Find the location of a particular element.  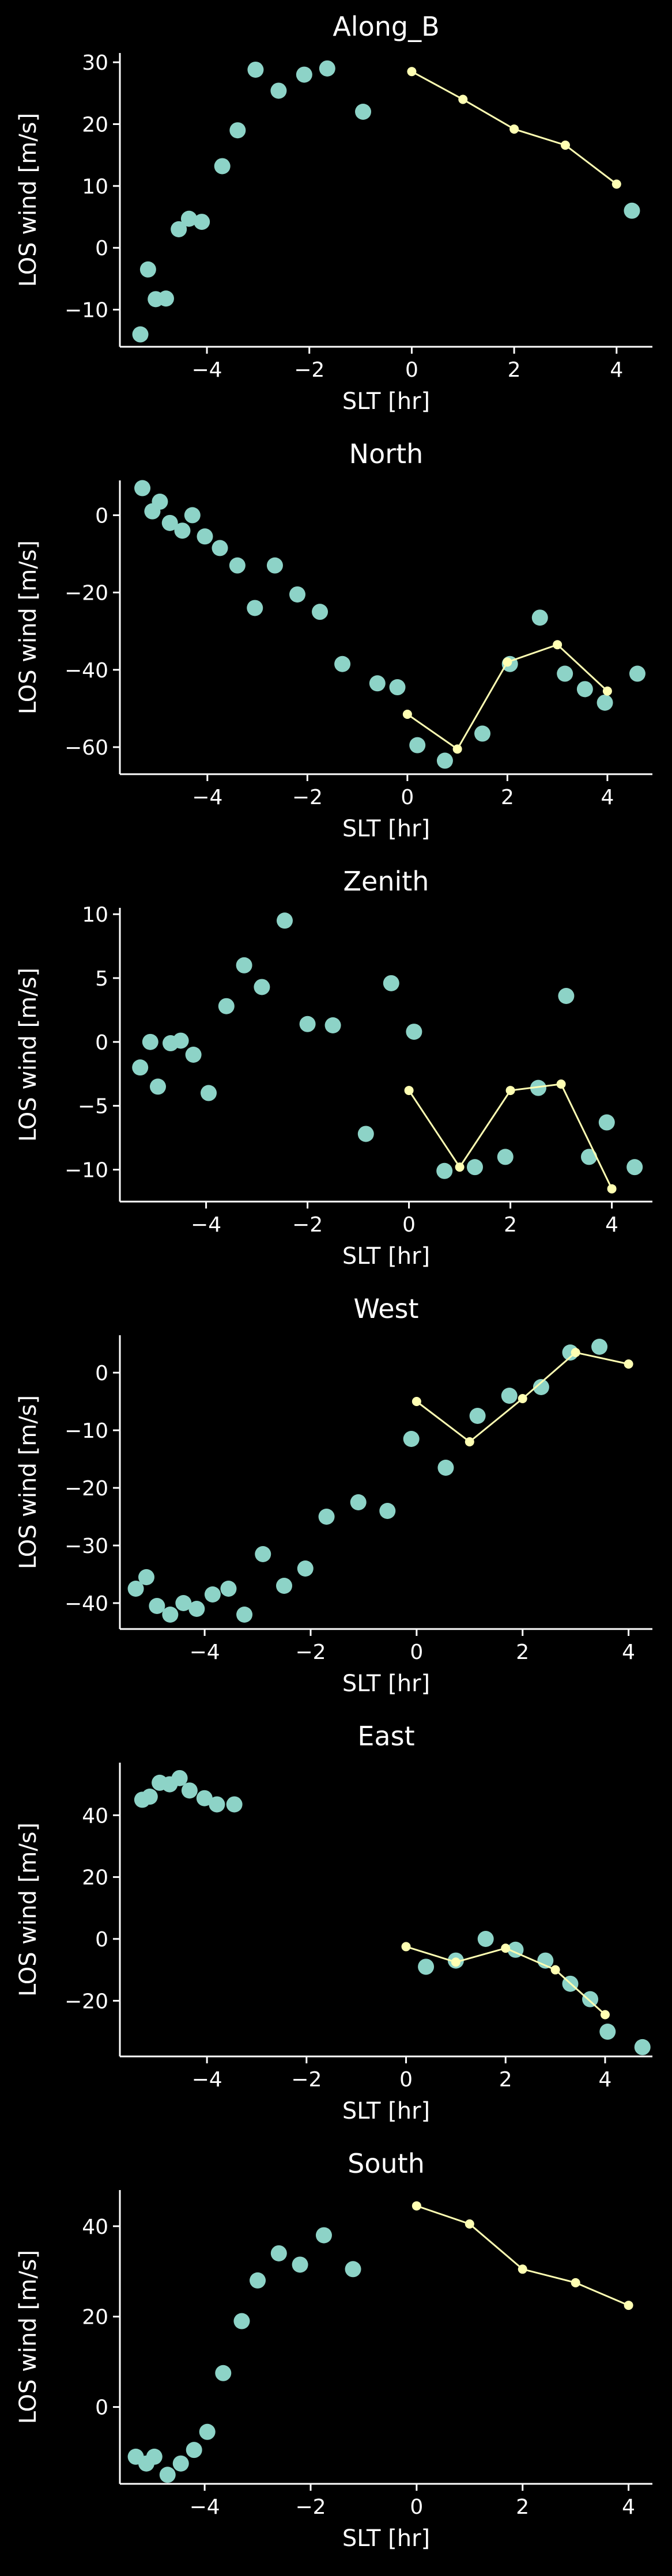

chart-title: Along_B is located at coordinates (386, 26).